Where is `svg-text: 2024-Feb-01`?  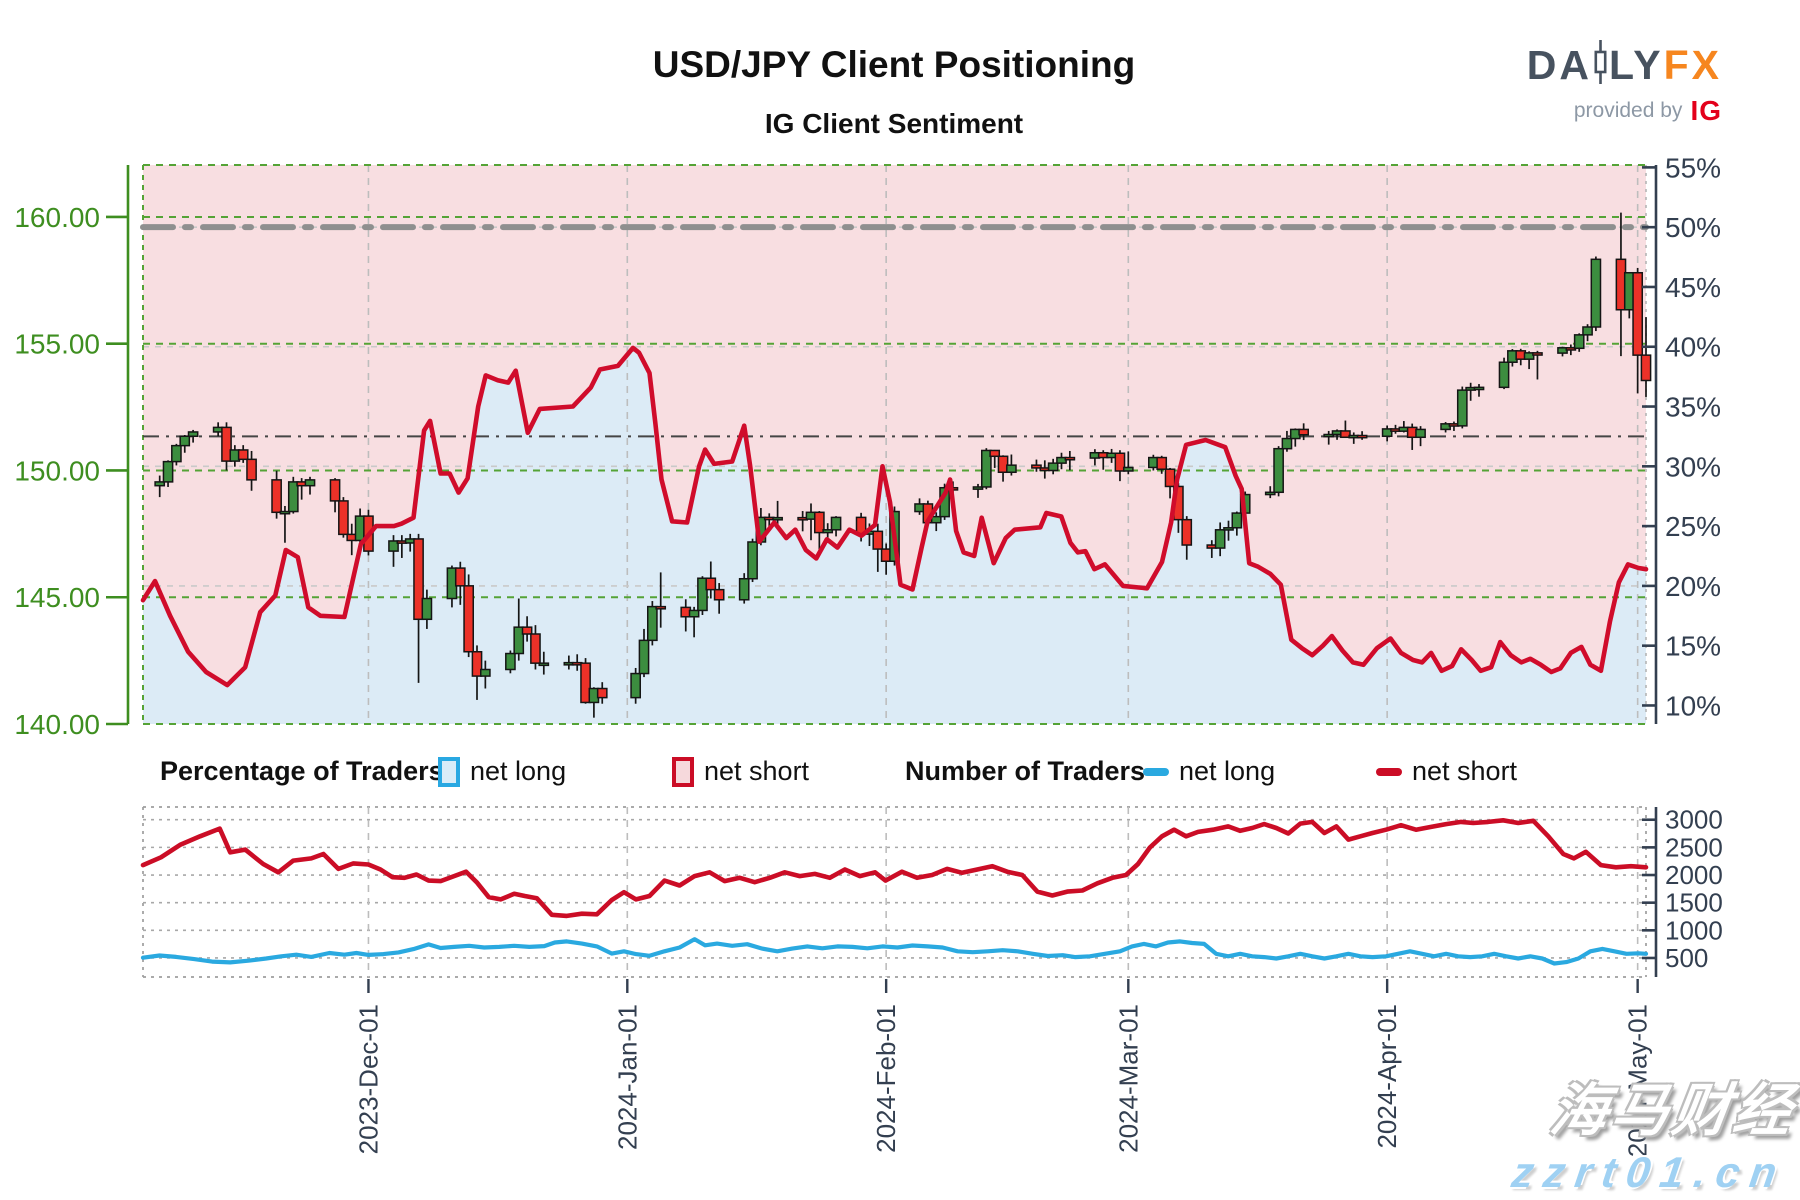
svg-text: 2024-Feb-01 is located at coordinates (886, 1078).